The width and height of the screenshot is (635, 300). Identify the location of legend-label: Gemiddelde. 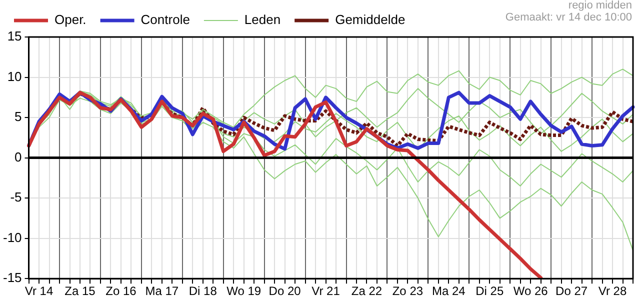
(370, 20).